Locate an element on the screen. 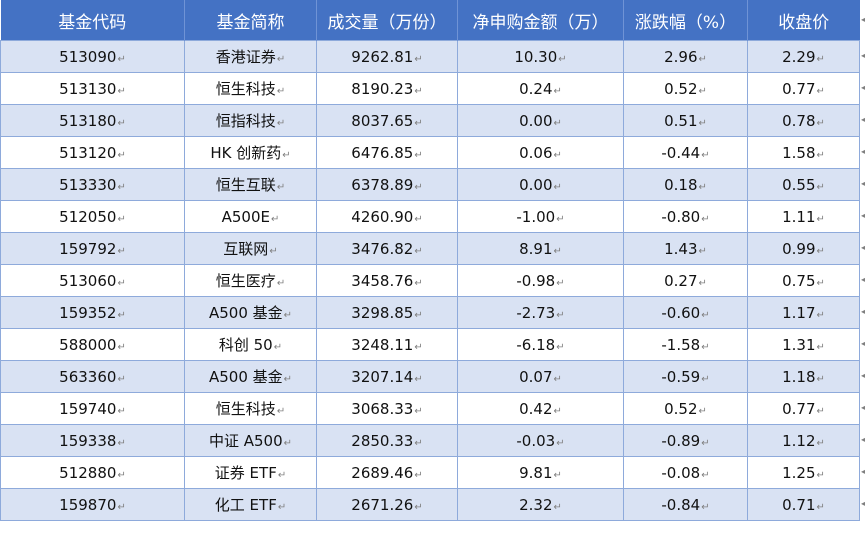  cell-fund-code: 513130↵ is located at coordinates (92, 88).